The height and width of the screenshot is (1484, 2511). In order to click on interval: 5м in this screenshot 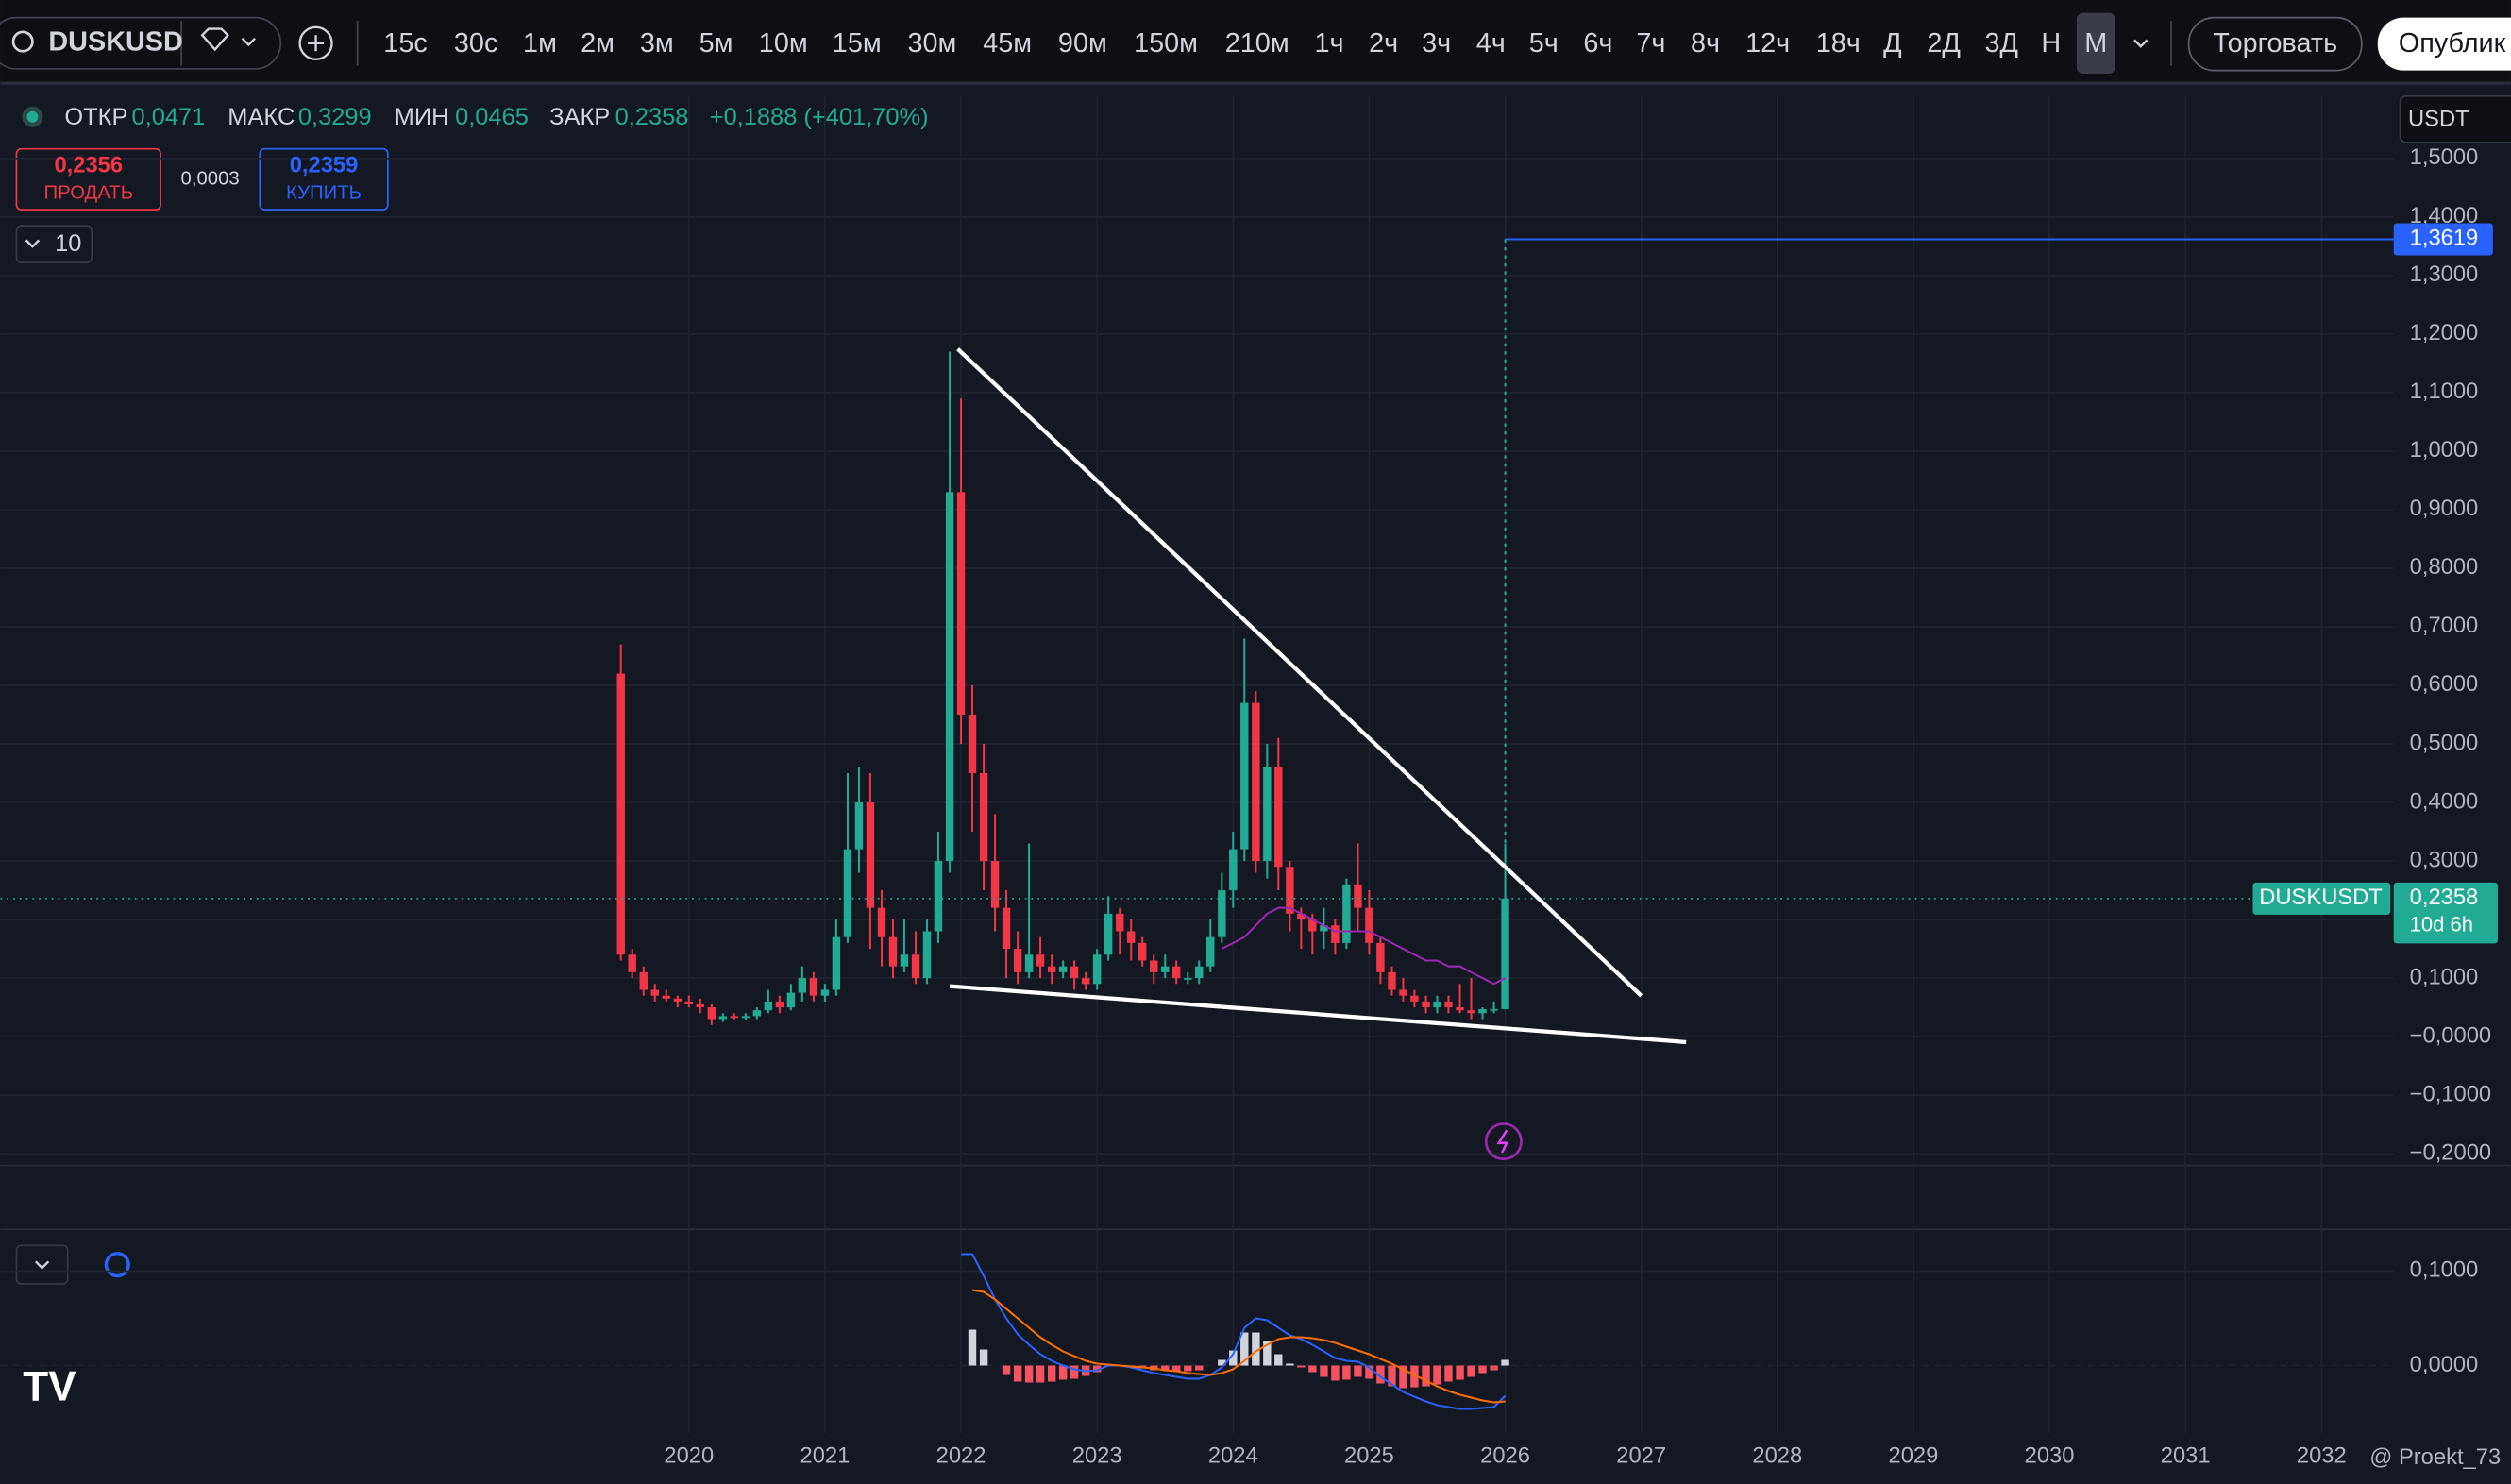, I will do `click(716, 43)`.